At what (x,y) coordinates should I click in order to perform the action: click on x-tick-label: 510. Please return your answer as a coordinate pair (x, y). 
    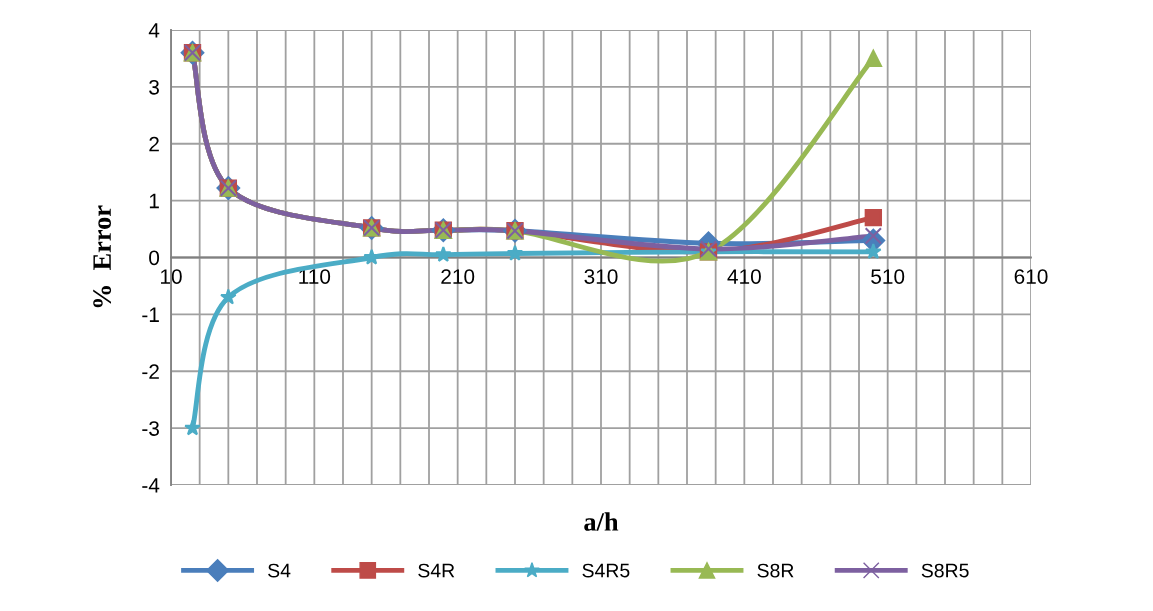
    Looking at the image, I should click on (888, 276).